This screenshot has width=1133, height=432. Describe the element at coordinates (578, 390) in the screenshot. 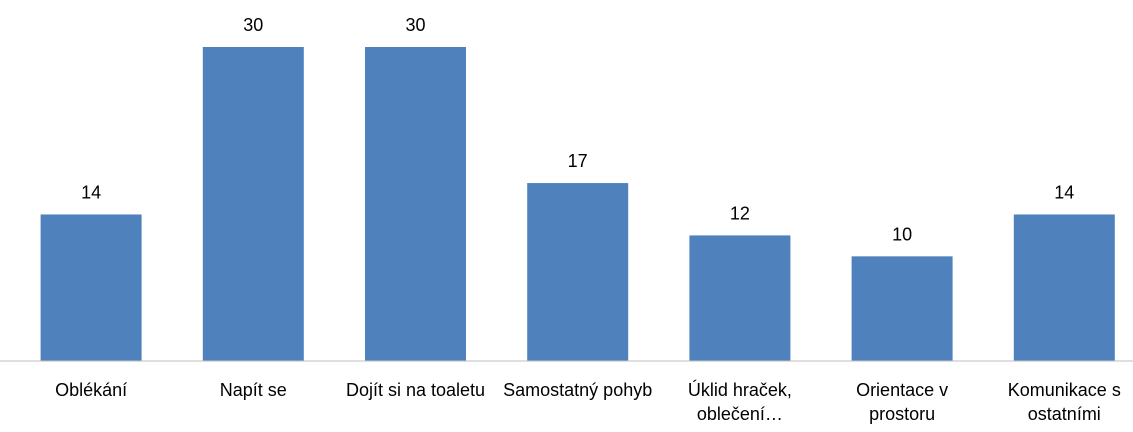

I see `x-tick-label: Samostatný pohyb` at that location.